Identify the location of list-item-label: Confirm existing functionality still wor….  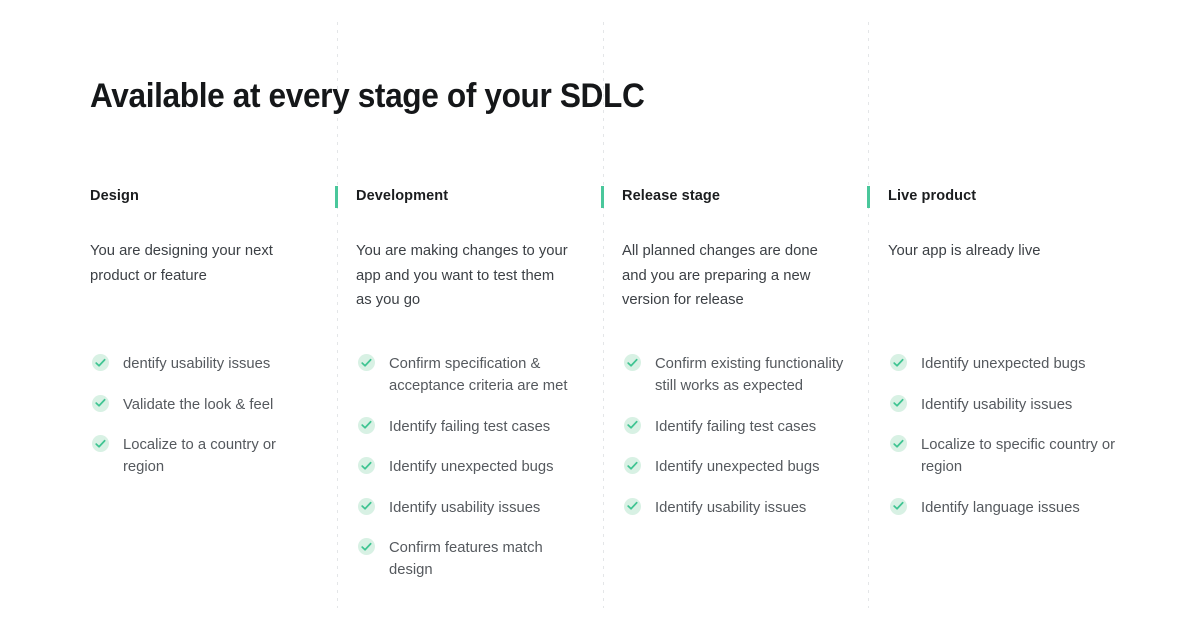
(749, 375).